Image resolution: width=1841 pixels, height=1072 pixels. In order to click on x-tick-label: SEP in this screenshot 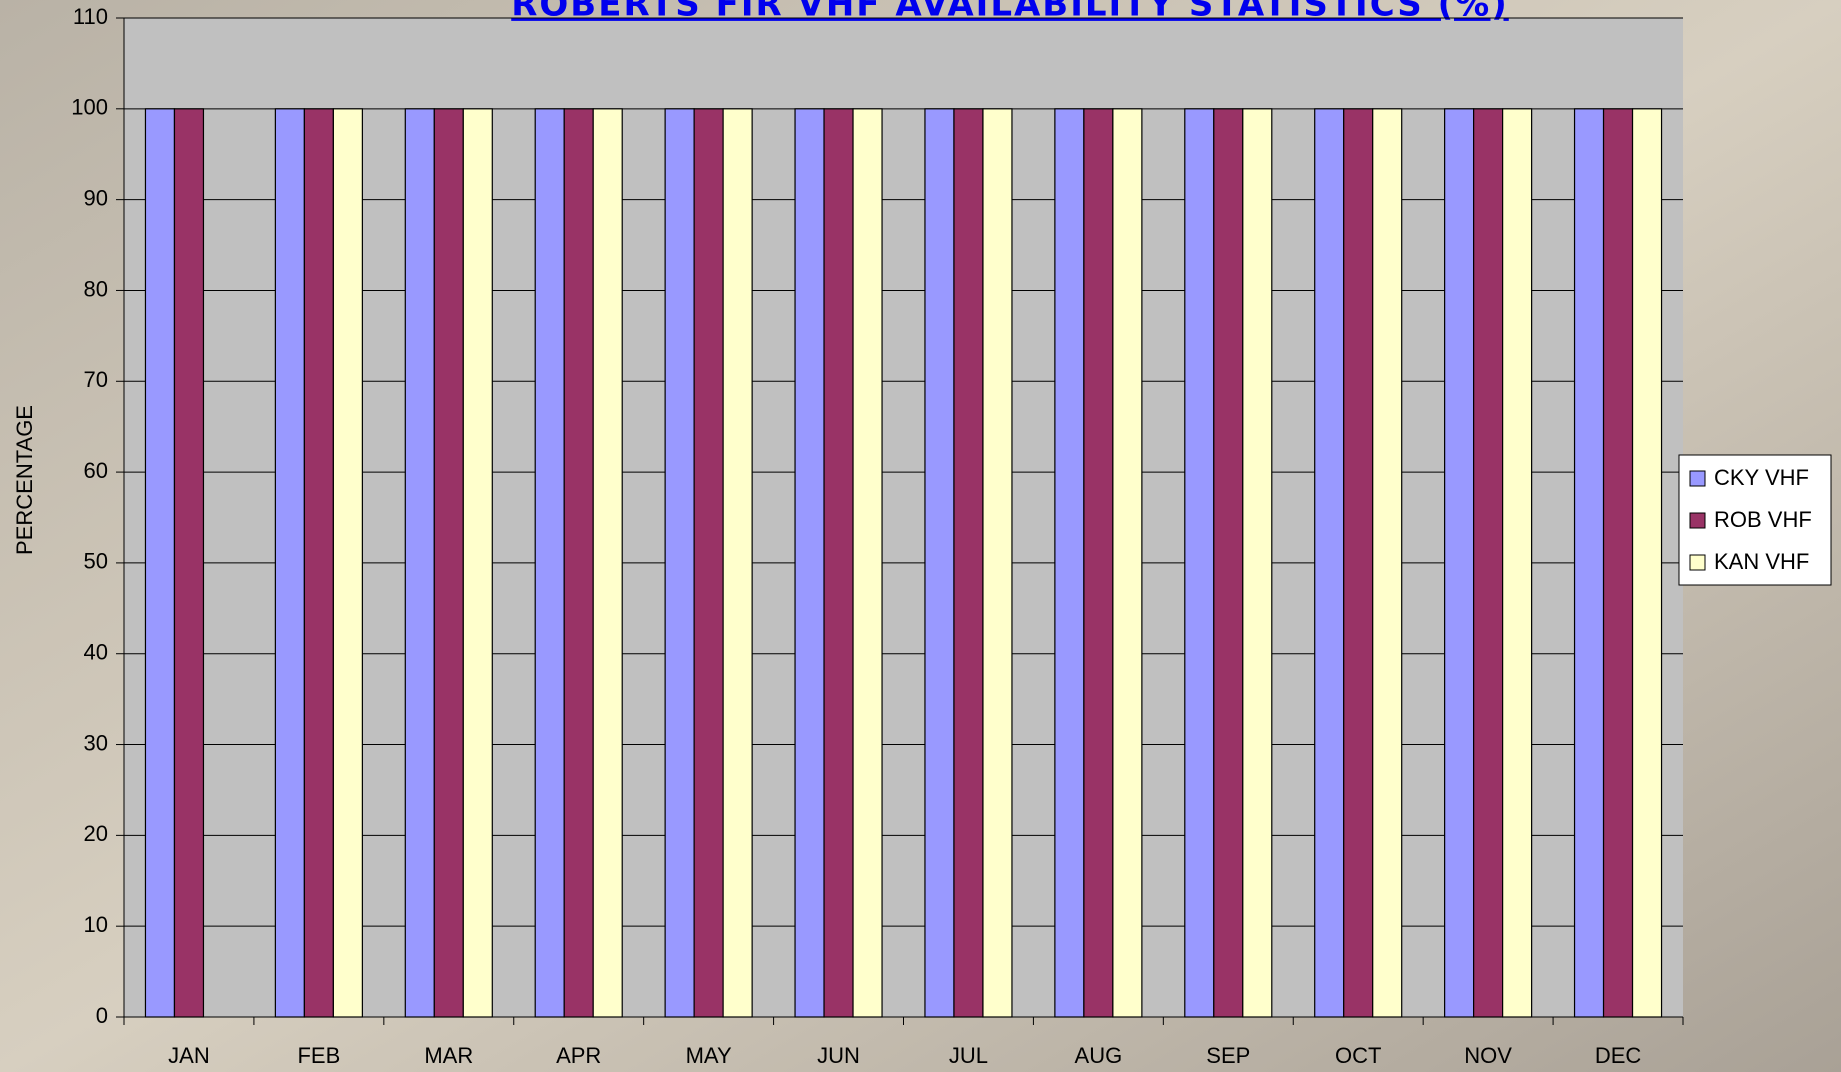, I will do `click(1228, 1055)`.